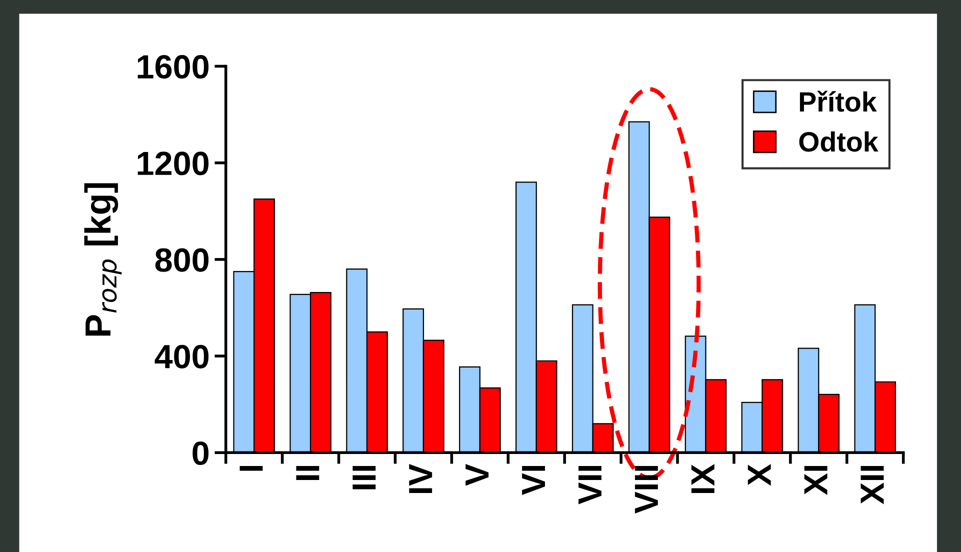 Image resolution: width=961 pixels, height=552 pixels. What do you see at coordinates (181, 260) in the screenshot?
I see `y-tick-label: 800` at bounding box center [181, 260].